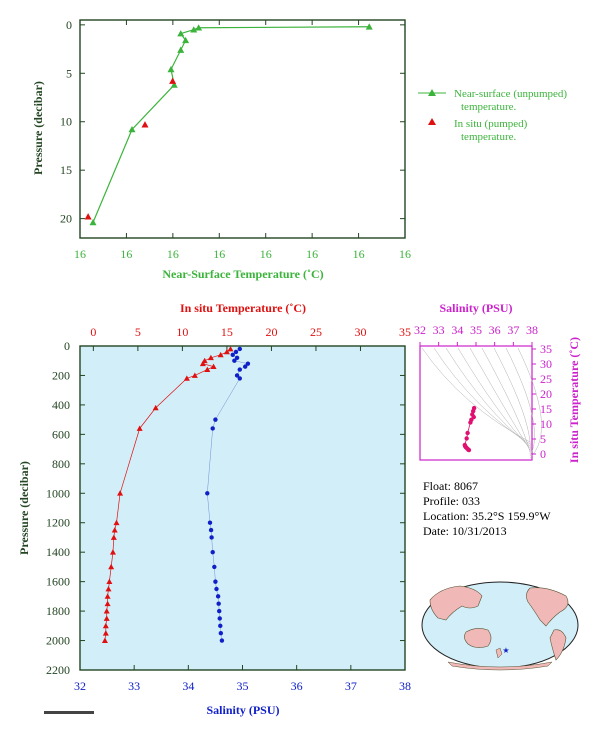  Describe the element at coordinates (58, 493) in the screenshot. I see `profile-y-tick-label: 1000` at that location.